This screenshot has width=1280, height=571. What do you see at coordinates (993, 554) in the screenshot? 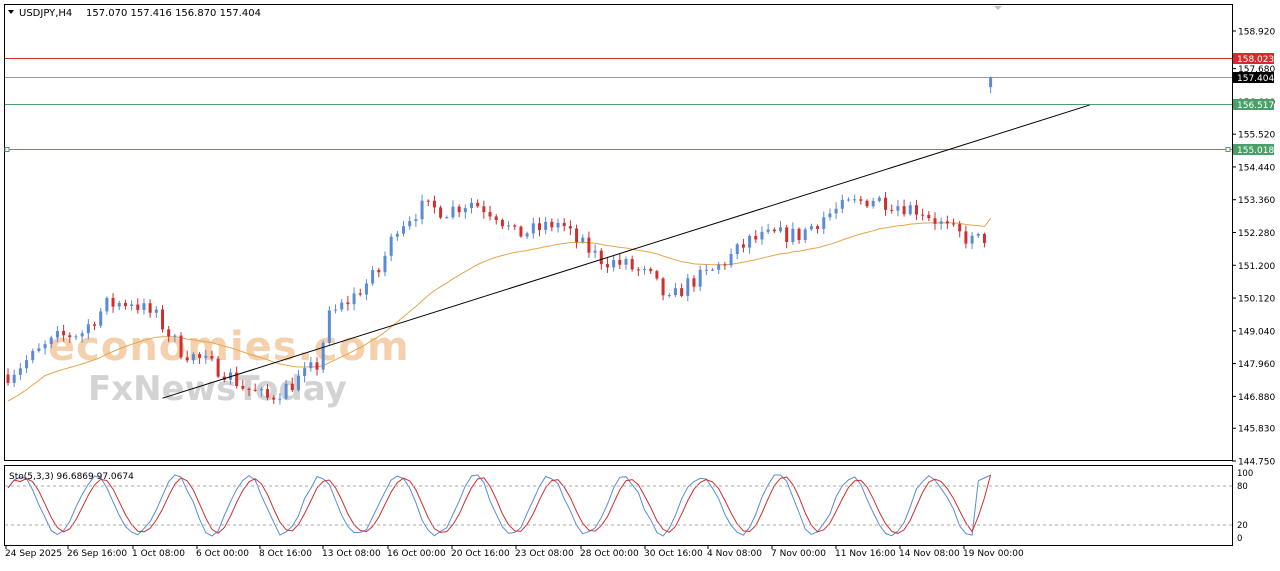
I see `time-tick-label: 19 Nov 00:00` at bounding box center [993, 554].